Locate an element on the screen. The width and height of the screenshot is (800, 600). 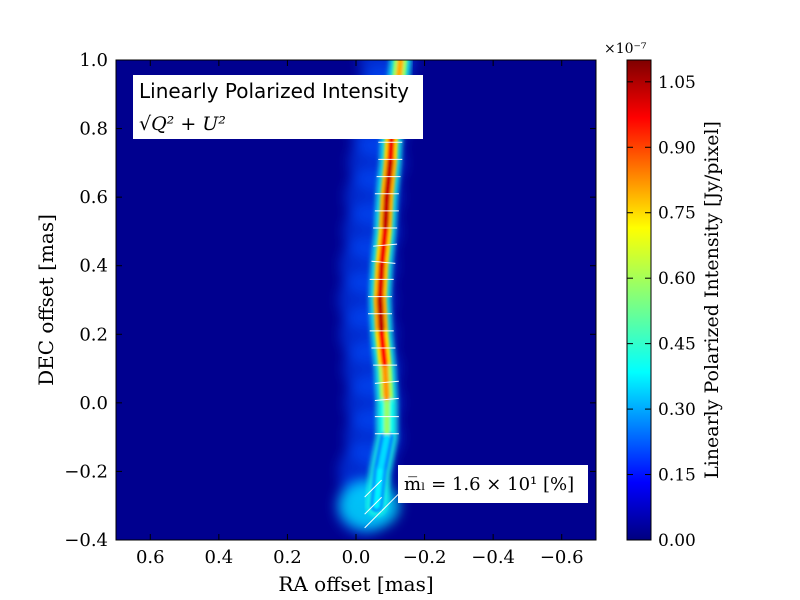
evpa-vectors is located at coordinates (383, 328).